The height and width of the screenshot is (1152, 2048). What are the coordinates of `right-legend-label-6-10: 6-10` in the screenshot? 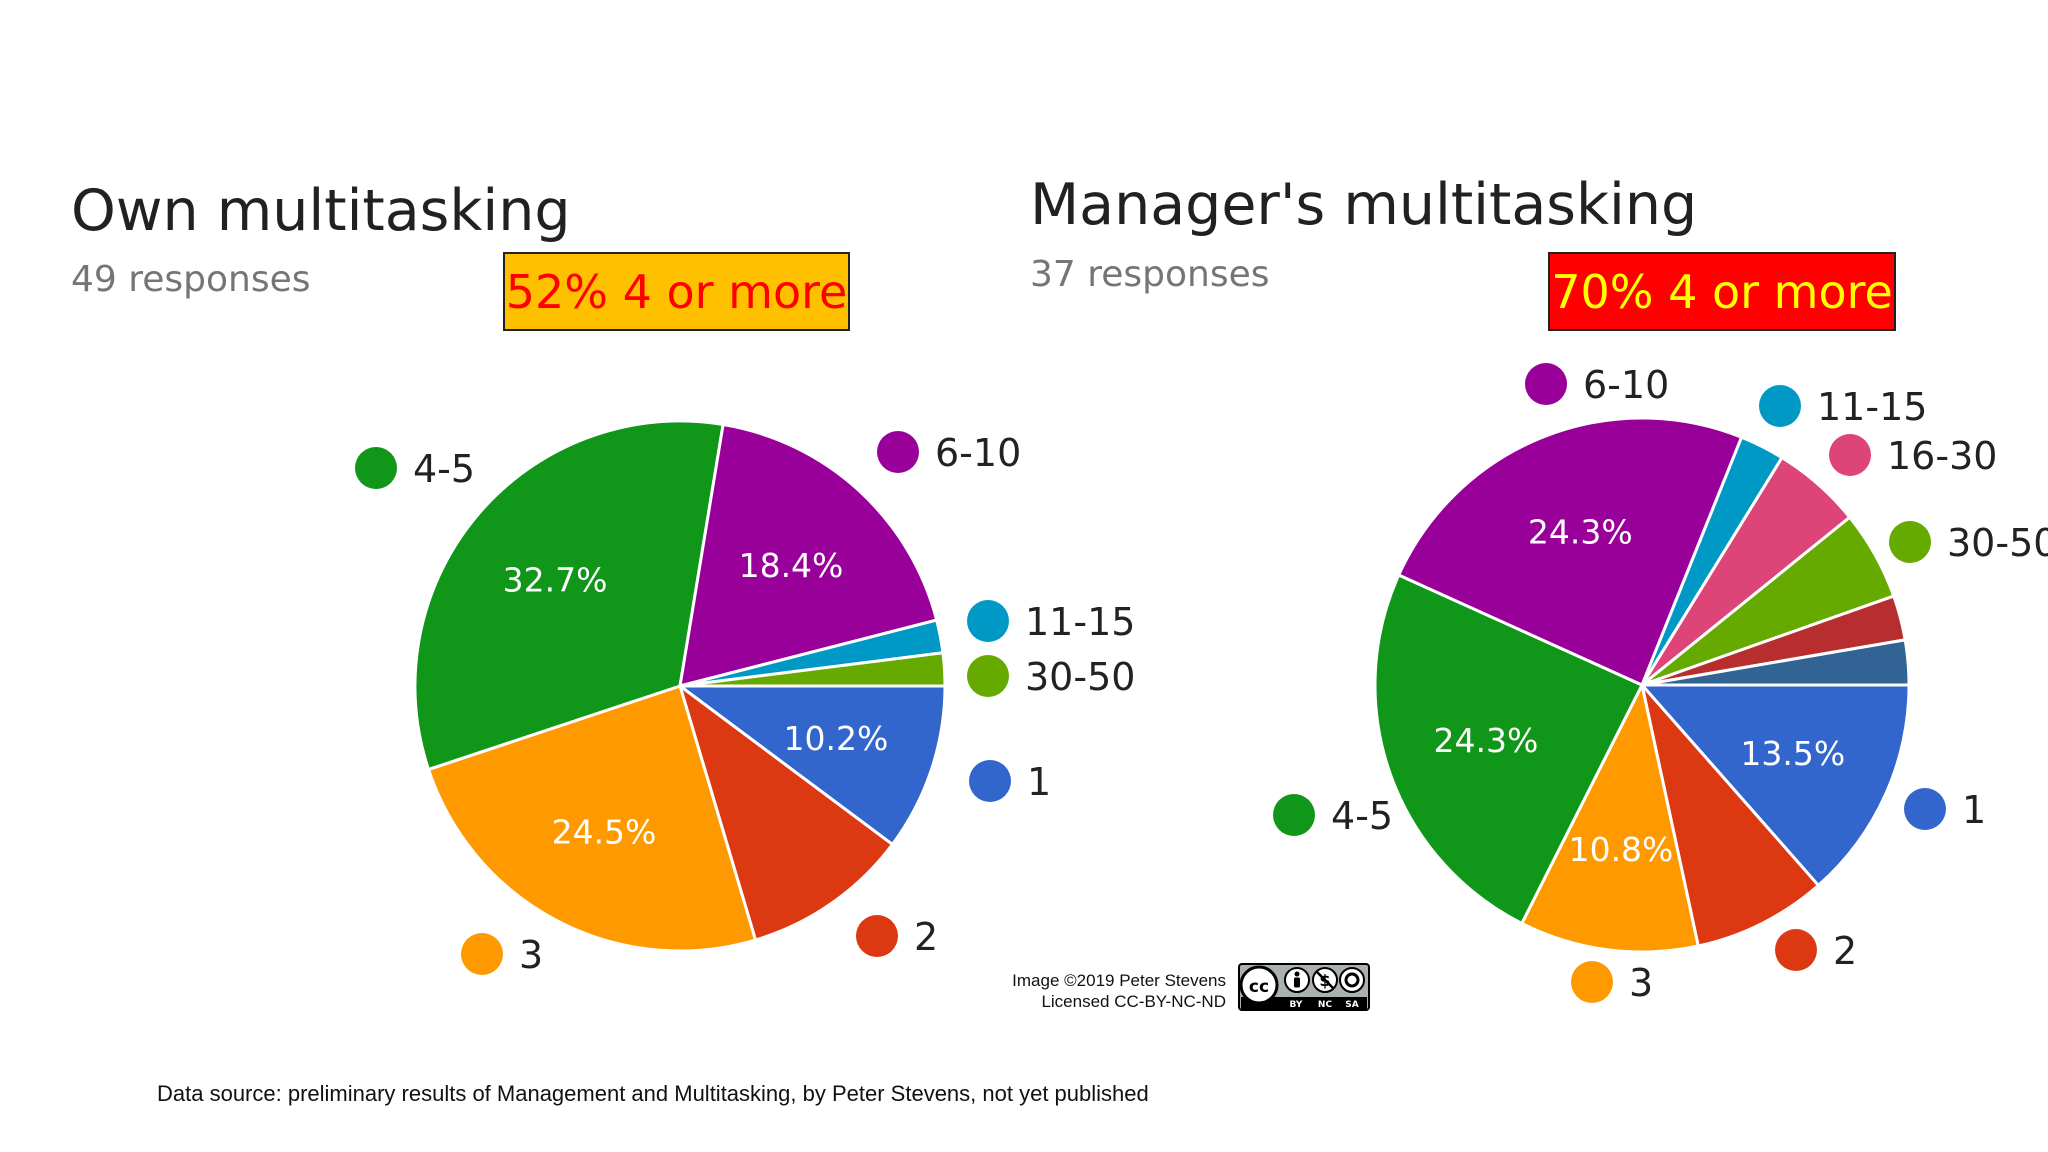 It's located at (1626, 385).